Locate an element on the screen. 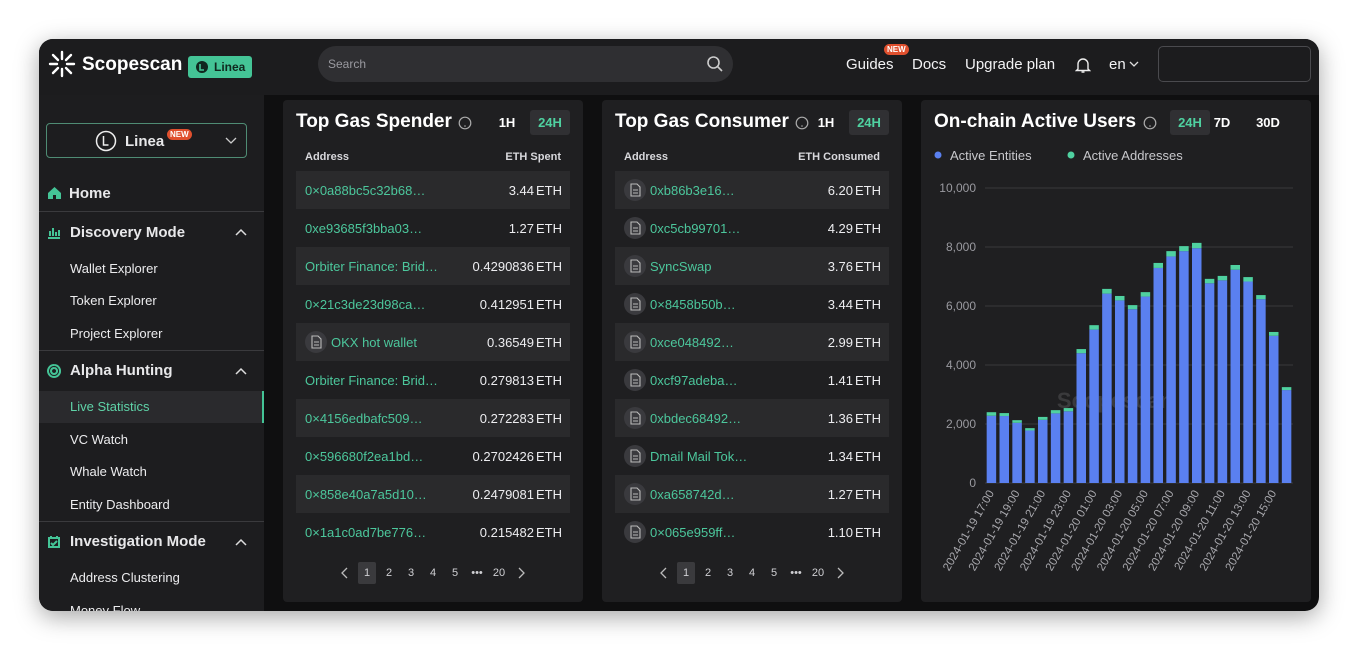 The height and width of the screenshot is (650, 1358). search-icon is located at coordinates (715, 64).